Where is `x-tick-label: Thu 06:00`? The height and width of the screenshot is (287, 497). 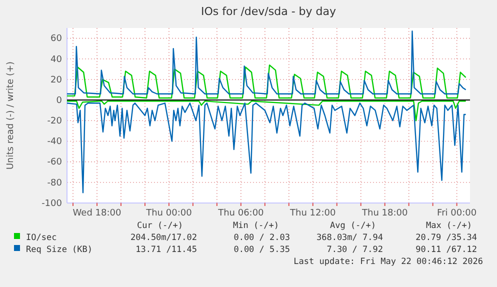
x-tick-label: Thu 06:00 is located at coordinates (240, 213).